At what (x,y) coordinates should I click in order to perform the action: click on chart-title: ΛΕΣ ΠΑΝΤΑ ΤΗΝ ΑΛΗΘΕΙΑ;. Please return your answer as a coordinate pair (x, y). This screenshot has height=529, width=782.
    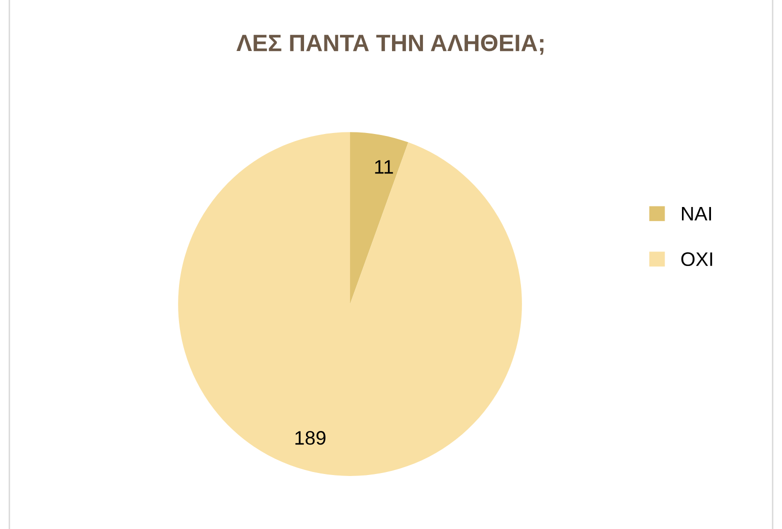
    Looking at the image, I should click on (390, 44).